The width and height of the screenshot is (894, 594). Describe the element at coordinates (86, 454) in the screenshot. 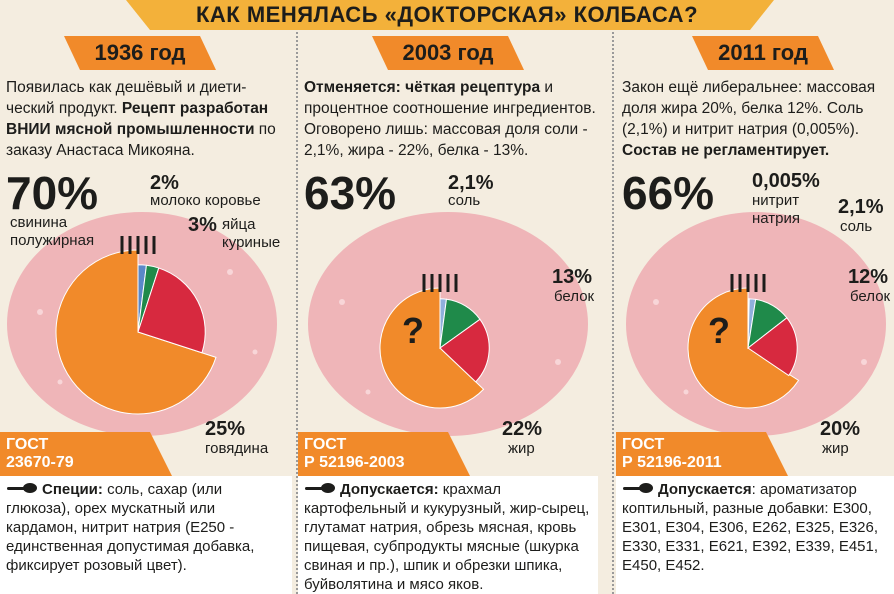

I see `gost-badge: ГОСТ 23670-79` at that location.